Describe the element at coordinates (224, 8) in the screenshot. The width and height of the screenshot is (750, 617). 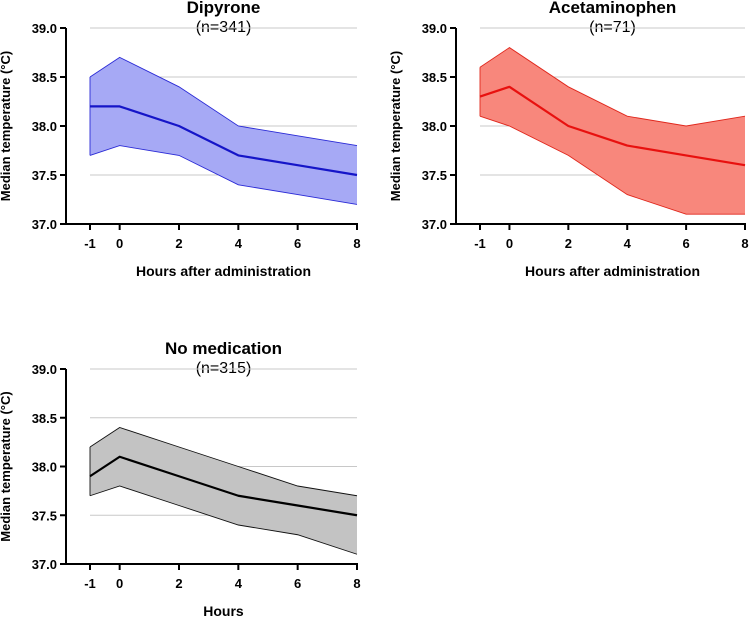
I see `chart-title: Dipyrone` at that location.